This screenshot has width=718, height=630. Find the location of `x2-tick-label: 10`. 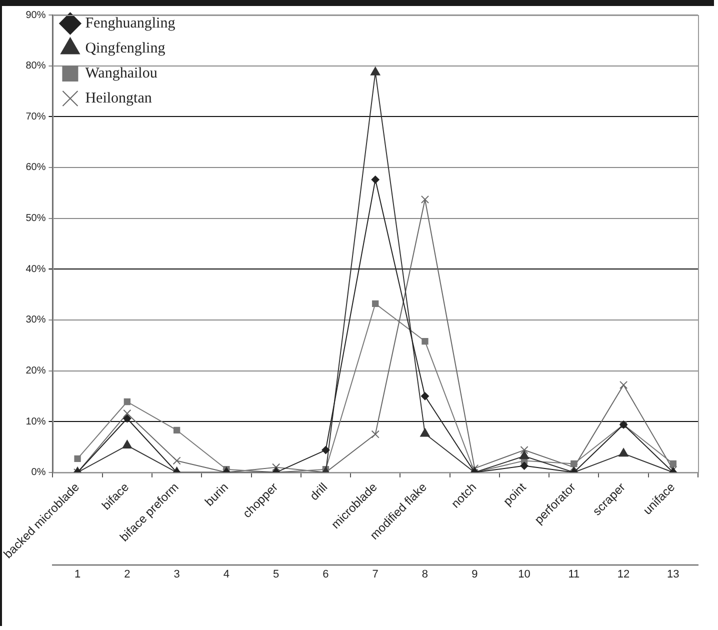

x2-tick-label: 10 is located at coordinates (524, 574).